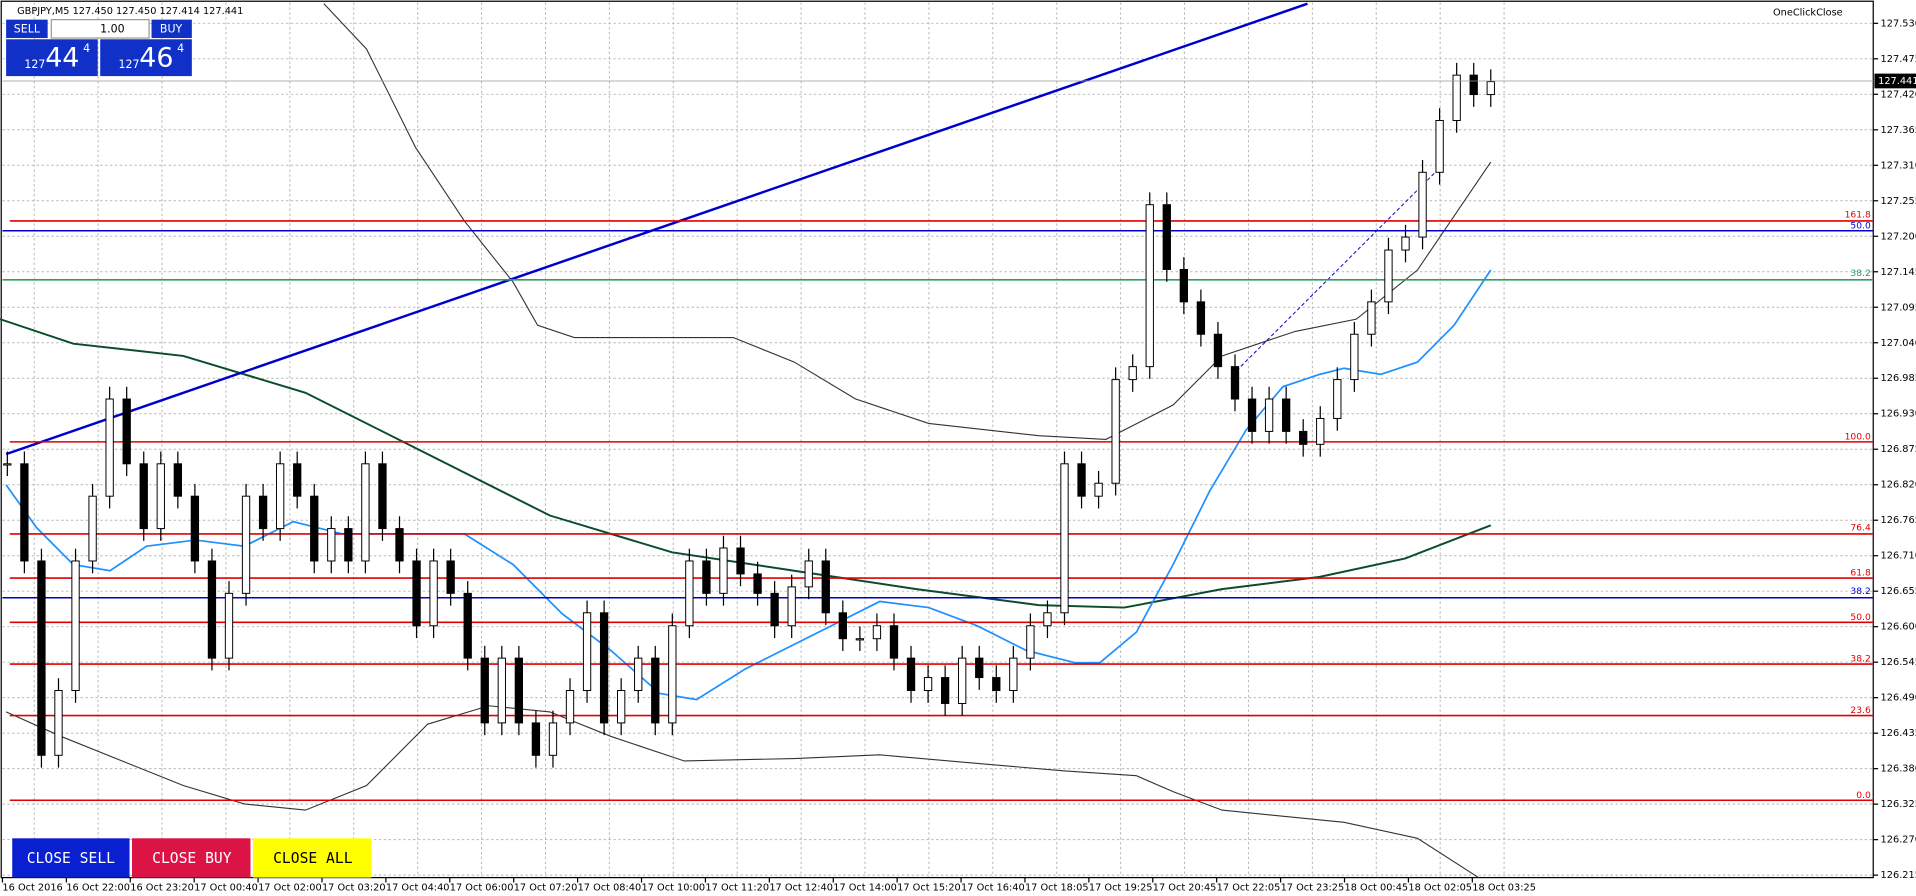  I want to click on fib-label: 0.0, so click(1863, 795).